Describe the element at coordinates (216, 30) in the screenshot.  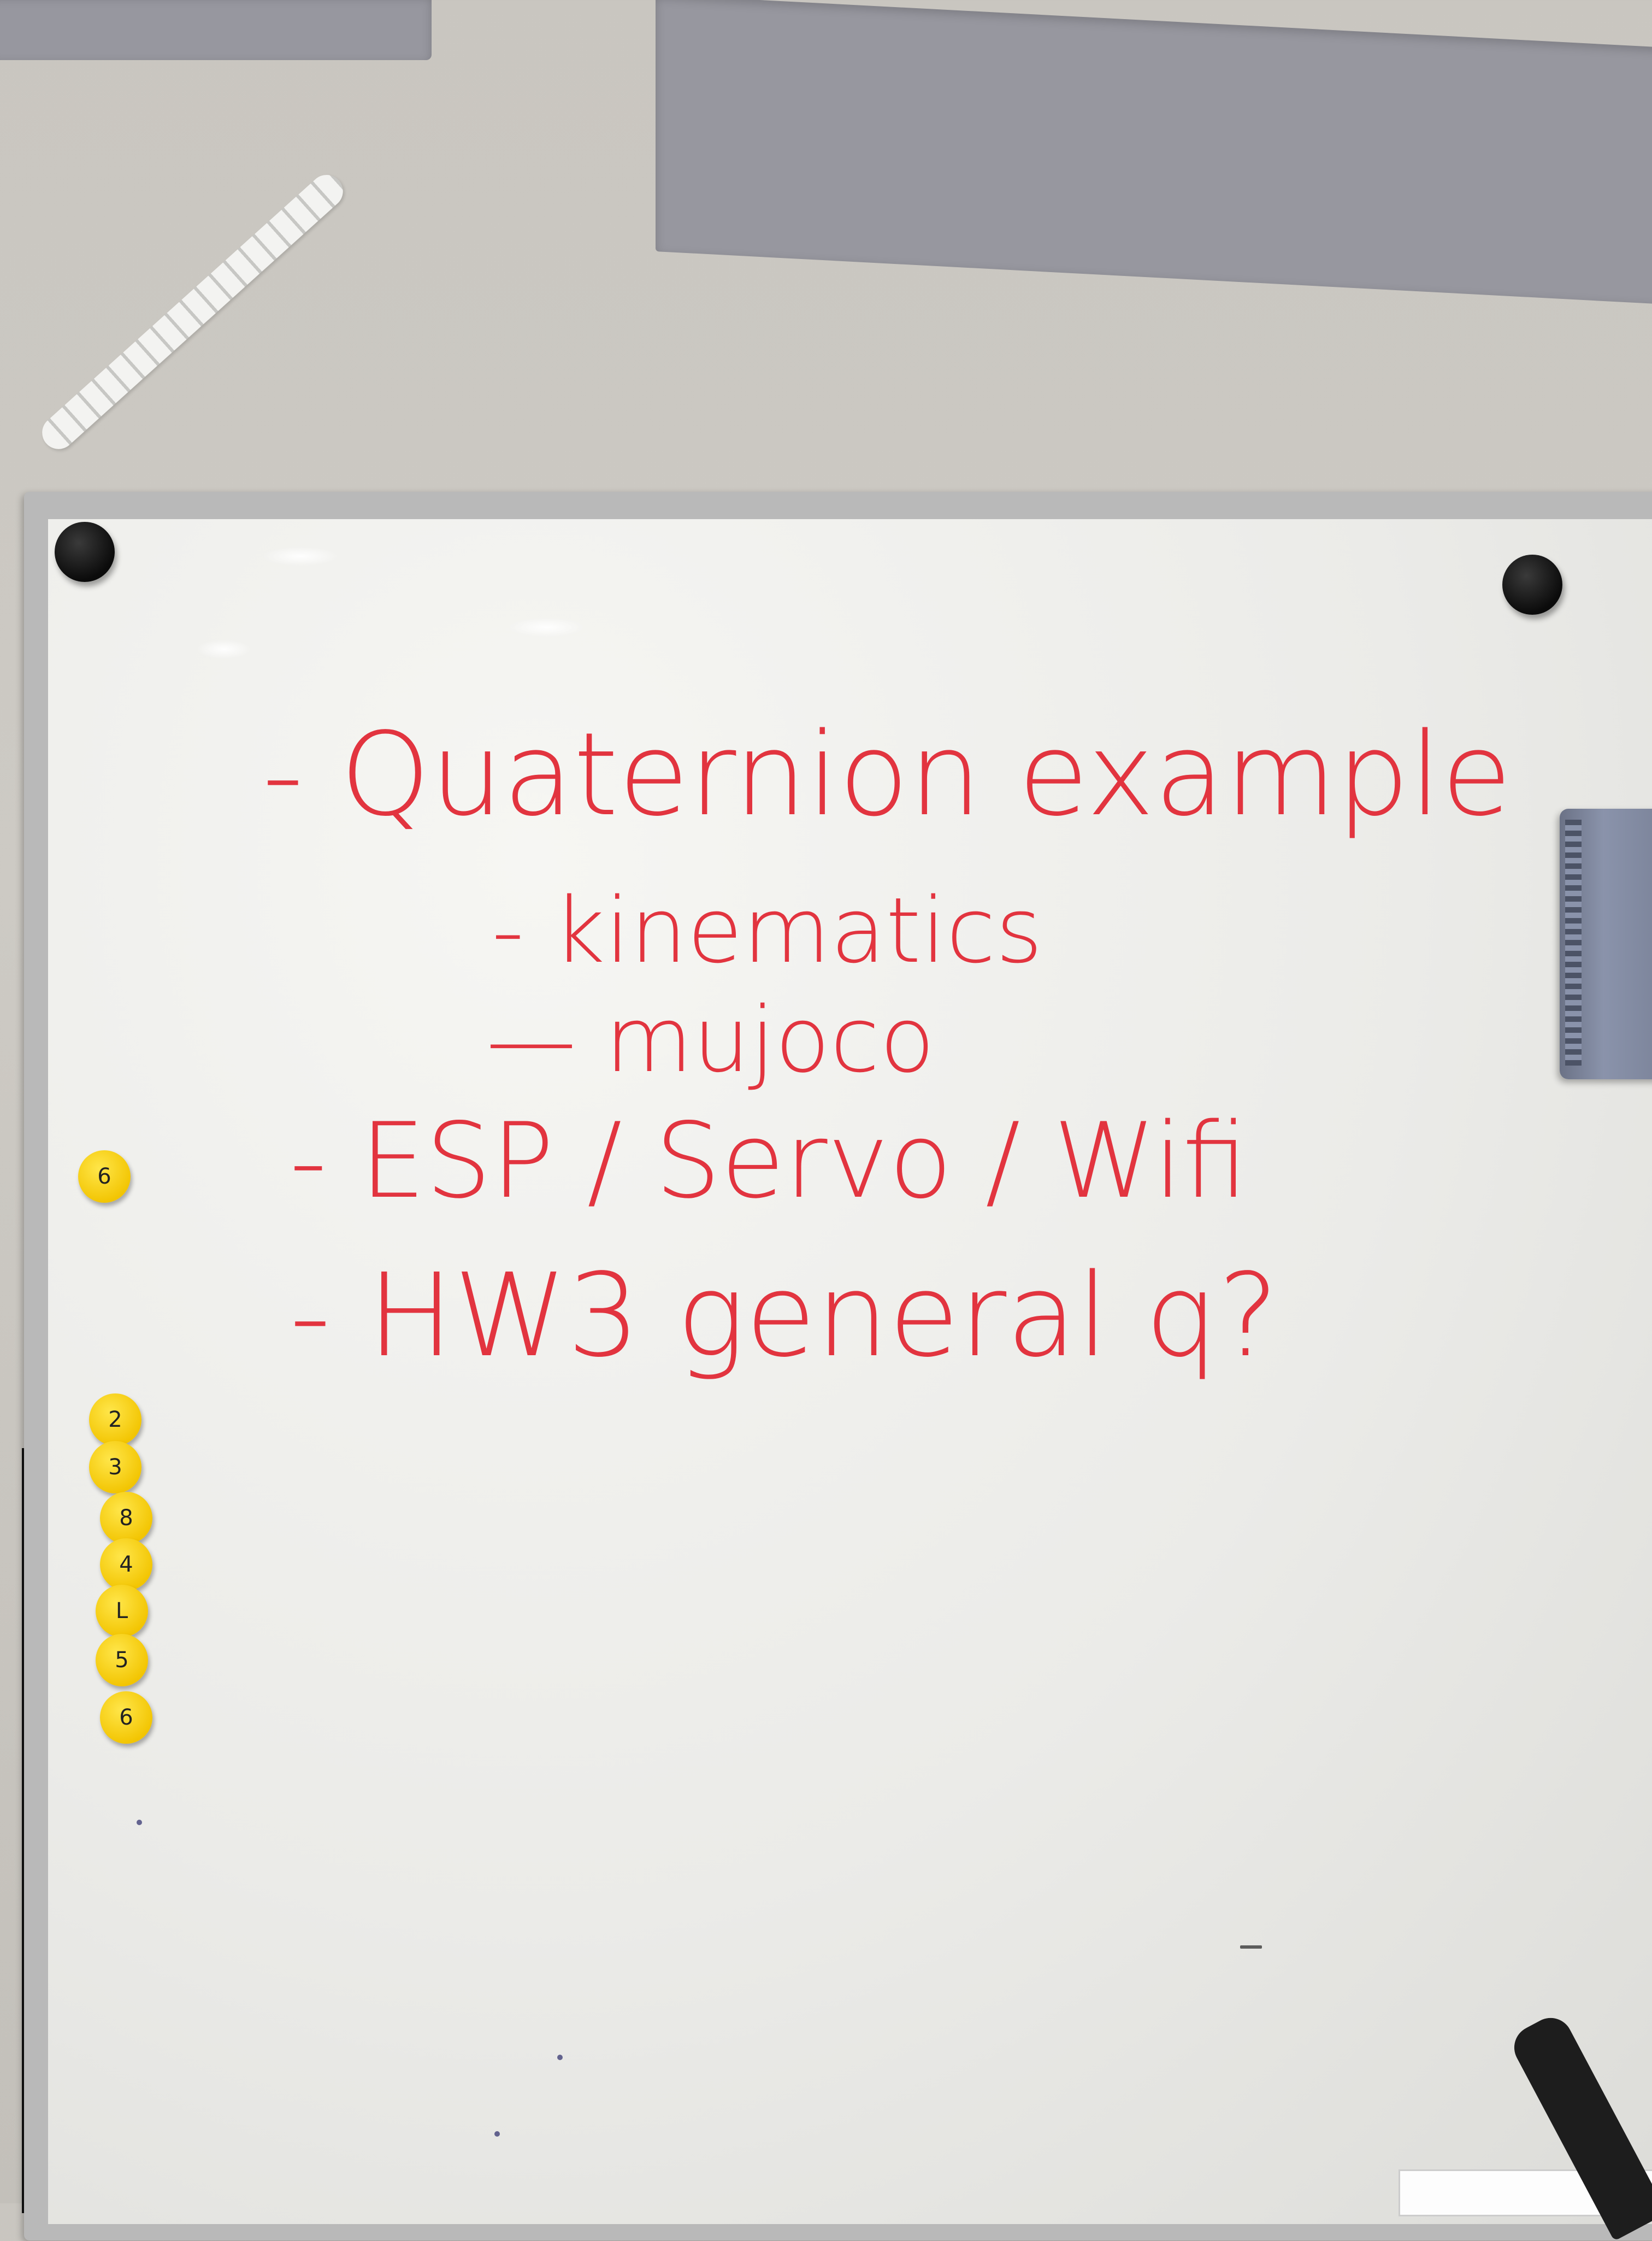
I see `acoustic-panel-left` at that location.